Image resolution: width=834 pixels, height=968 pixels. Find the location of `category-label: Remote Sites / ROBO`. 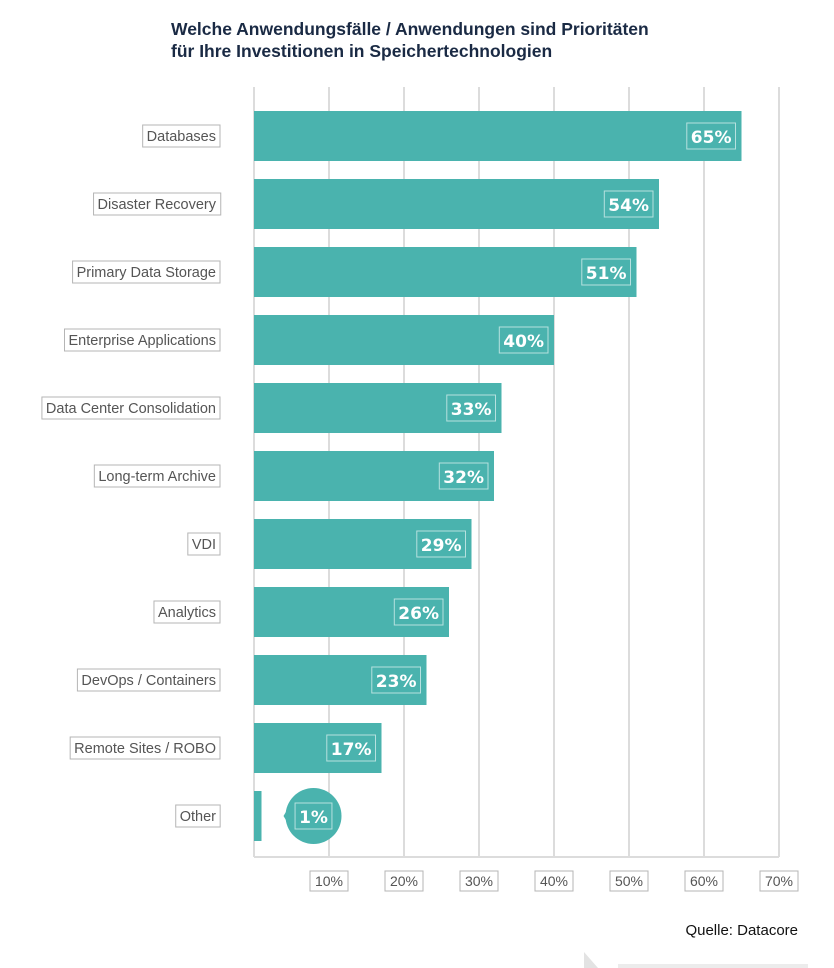

category-label: Remote Sites / ROBO is located at coordinates (145, 749).